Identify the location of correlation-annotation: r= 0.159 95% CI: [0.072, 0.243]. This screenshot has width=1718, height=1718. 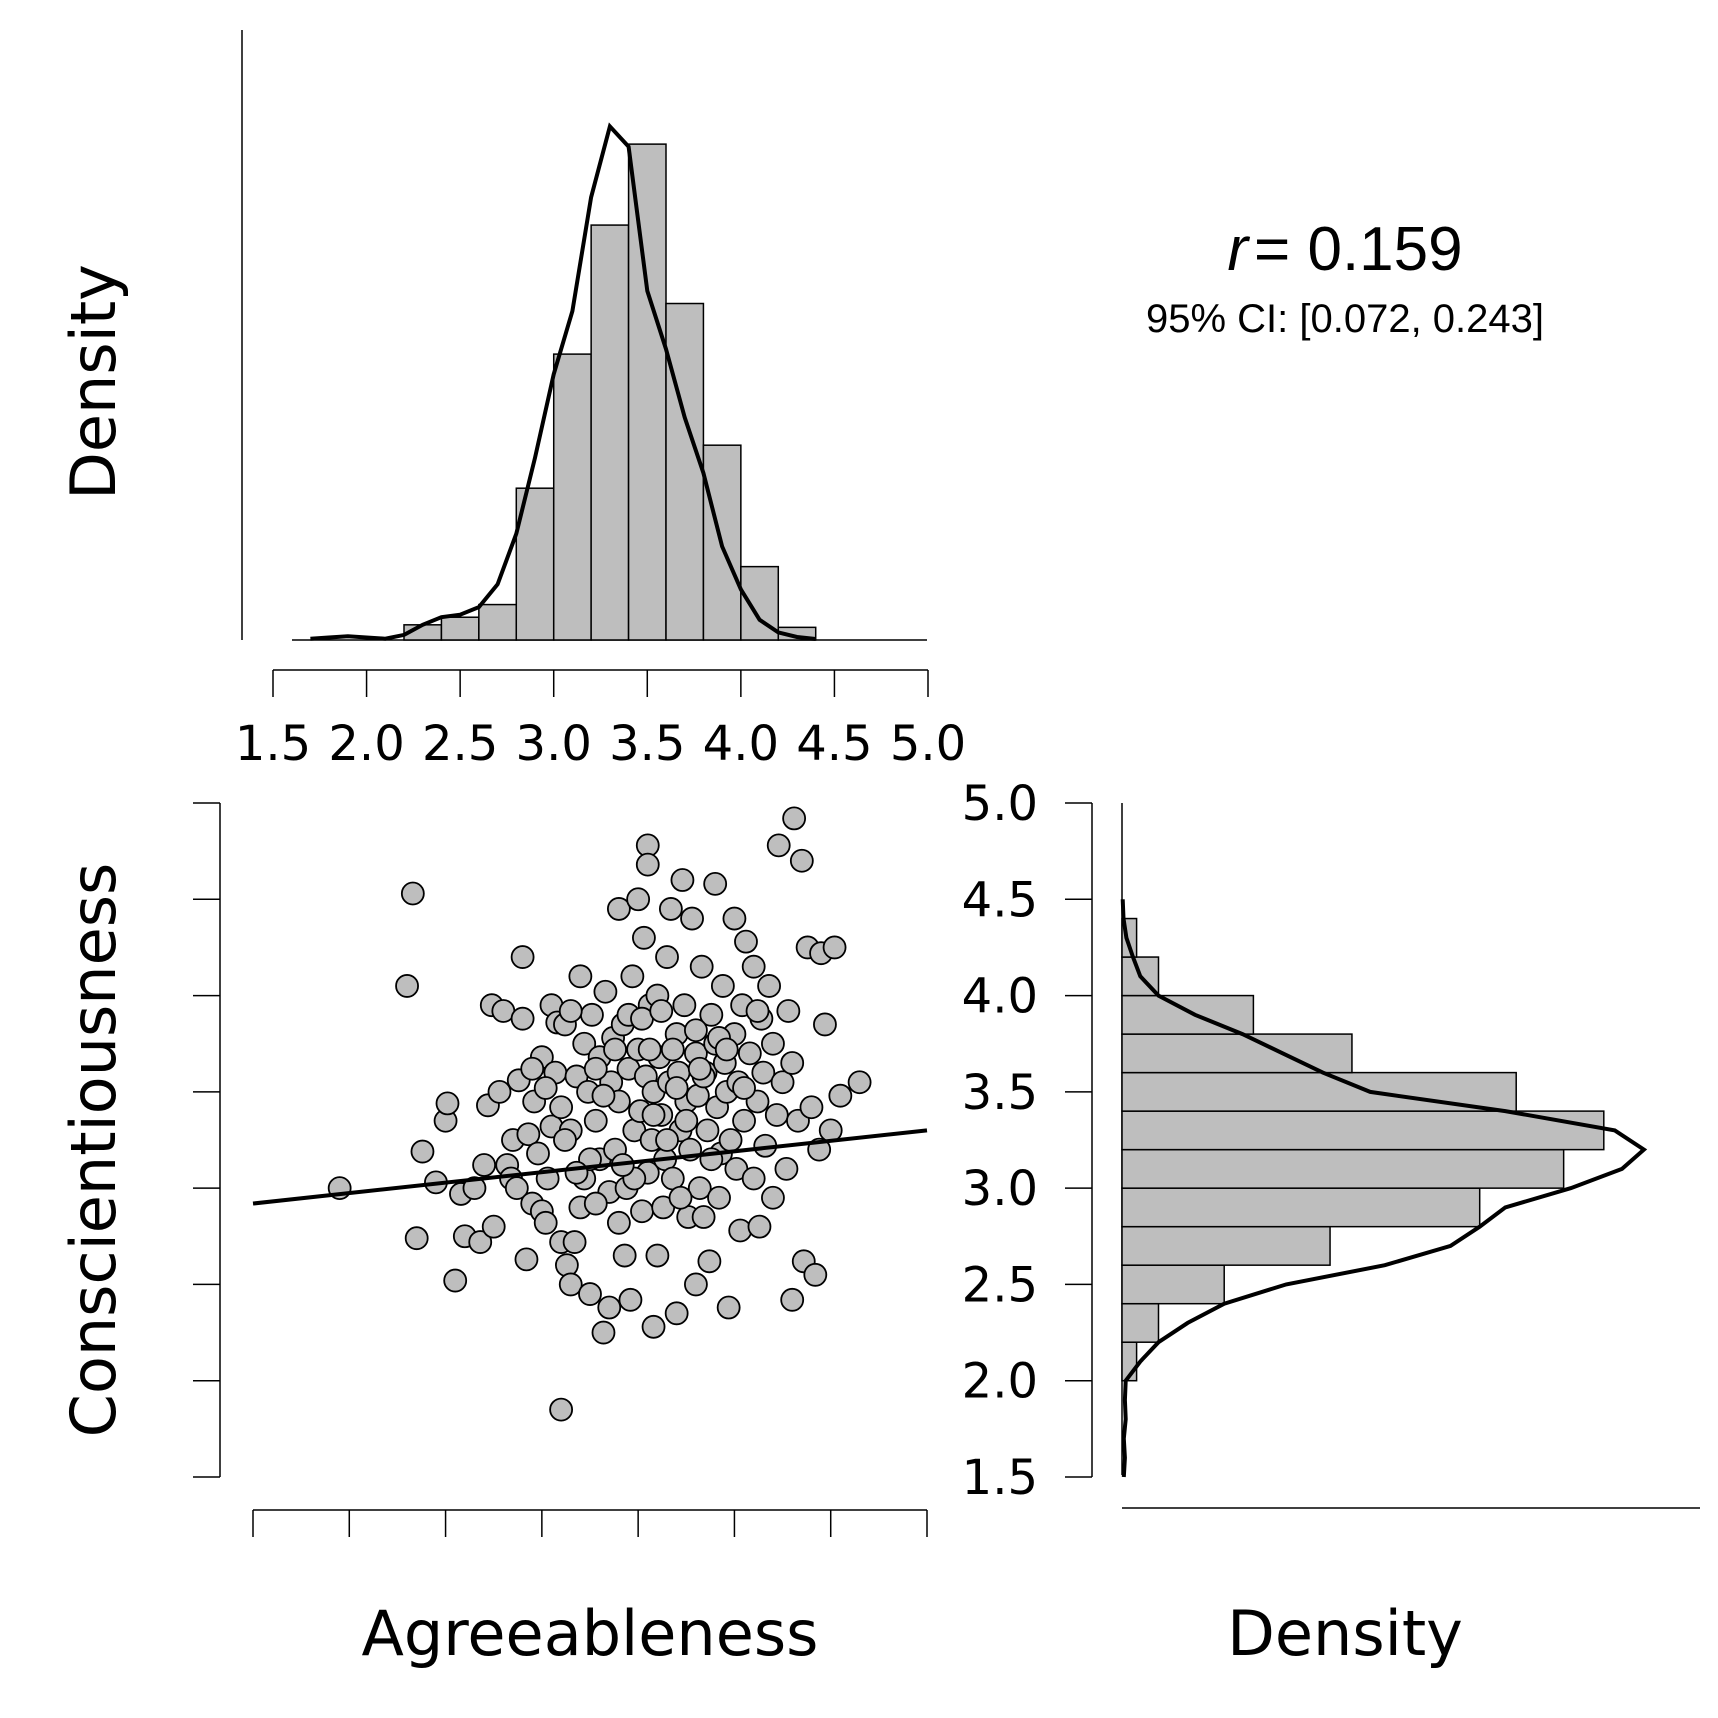
(1345, 278).